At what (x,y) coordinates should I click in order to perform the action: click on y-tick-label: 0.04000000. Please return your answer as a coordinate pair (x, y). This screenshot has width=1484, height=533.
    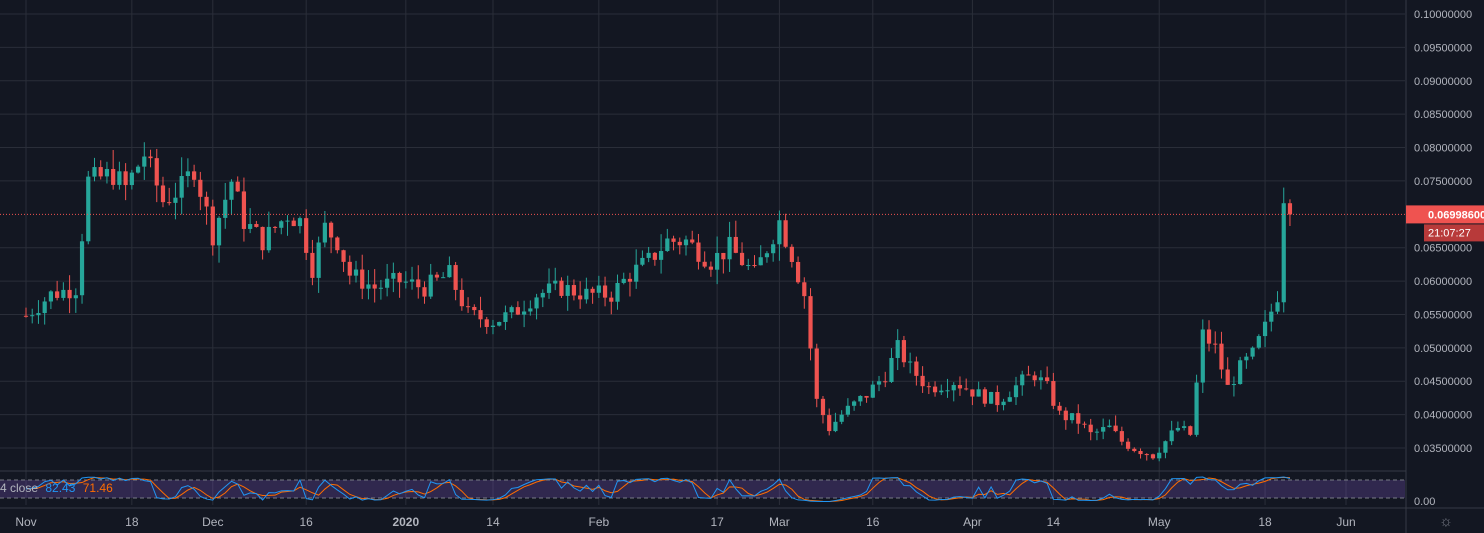
    Looking at the image, I should click on (1443, 416).